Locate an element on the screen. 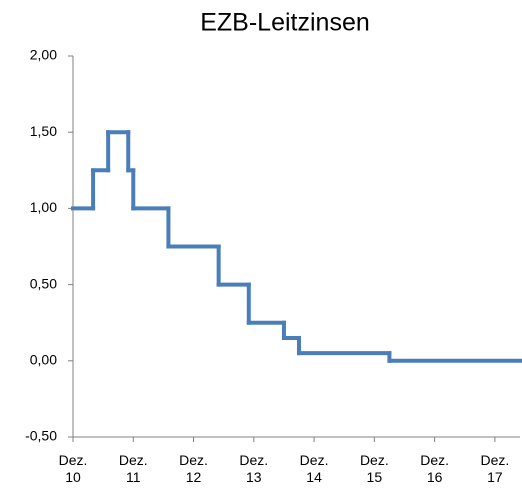 This screenshot has height=490, width=522. x-tick-label: Dez. 14 is located at coordinates (314, 468).